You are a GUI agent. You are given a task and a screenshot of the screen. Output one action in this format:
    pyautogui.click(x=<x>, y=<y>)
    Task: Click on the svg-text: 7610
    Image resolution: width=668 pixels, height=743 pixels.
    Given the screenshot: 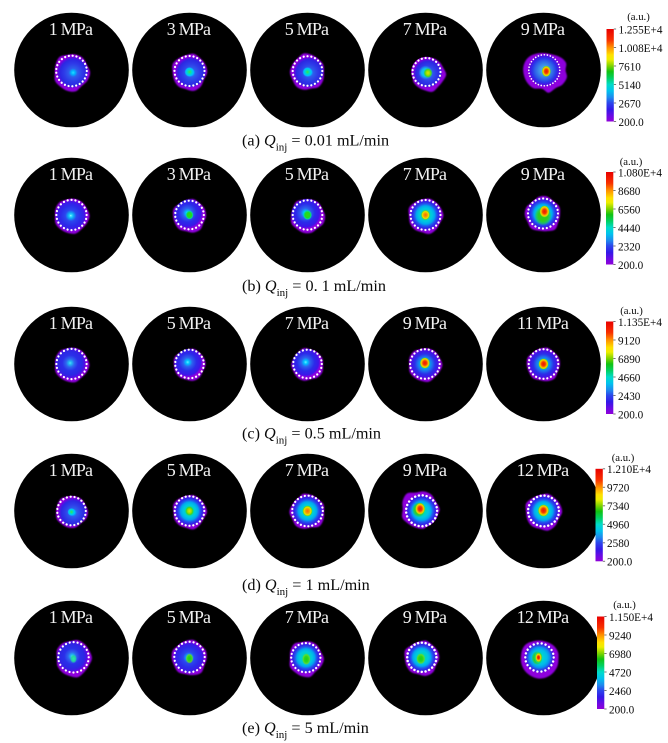 What is the action you would take?
    pyautogui.click(x=630, y=67)
    